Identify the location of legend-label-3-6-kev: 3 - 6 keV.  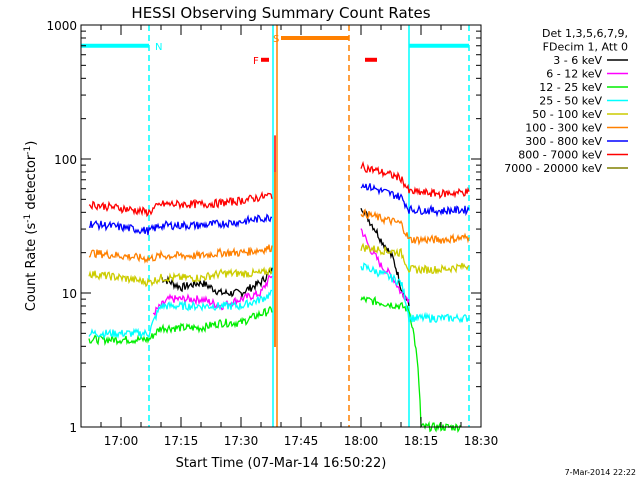
(577, 60).